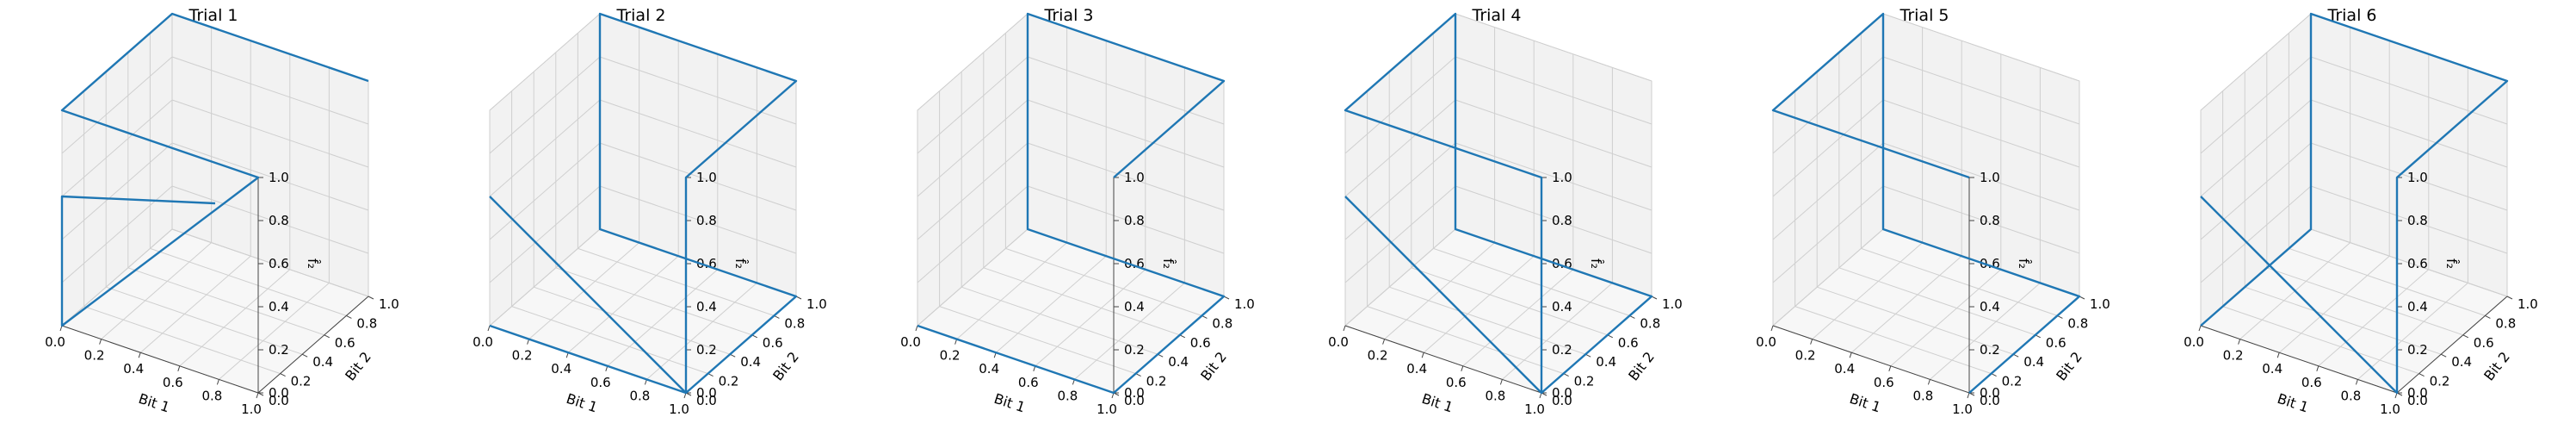 This screenshot has width=2576, height=442. Describe the element at coordinates (1990, 393) in the screenshot. I see `z-tick-label: 0.0` at that location.